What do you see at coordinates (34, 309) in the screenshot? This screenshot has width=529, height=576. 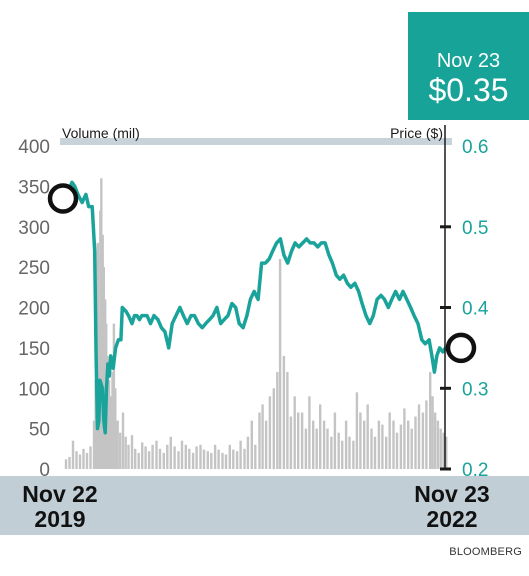 I see `left-tick-label: 200` at bounding box center [34, 309].